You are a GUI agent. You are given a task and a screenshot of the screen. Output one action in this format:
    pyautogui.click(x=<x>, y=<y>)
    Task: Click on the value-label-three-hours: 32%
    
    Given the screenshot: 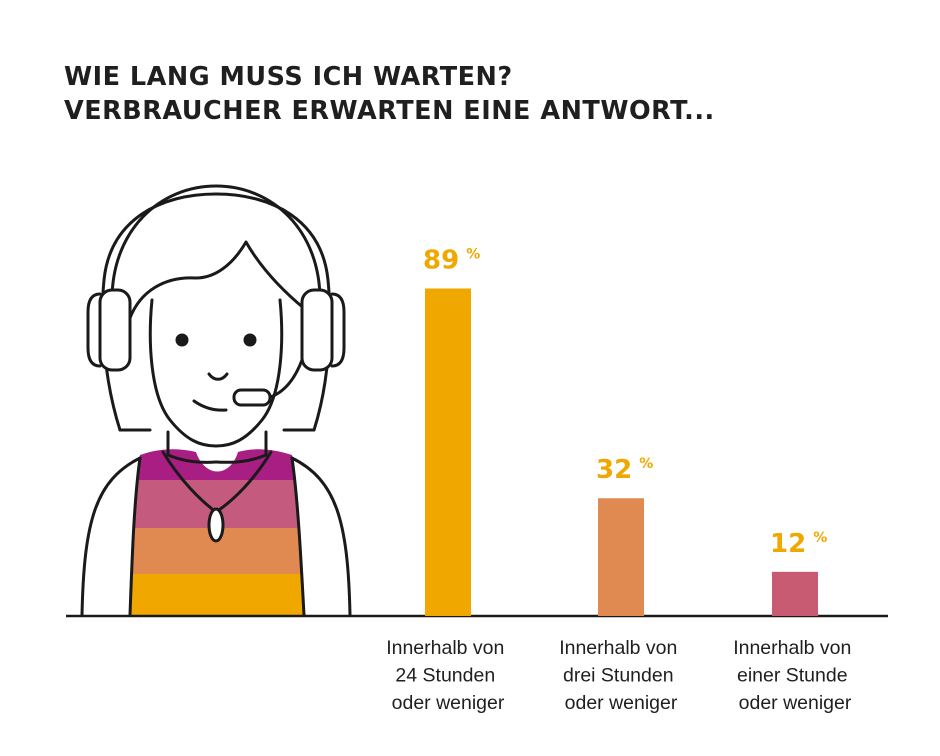 What is the action you would take?
    pyautogui.click(x=624, y=470)
    